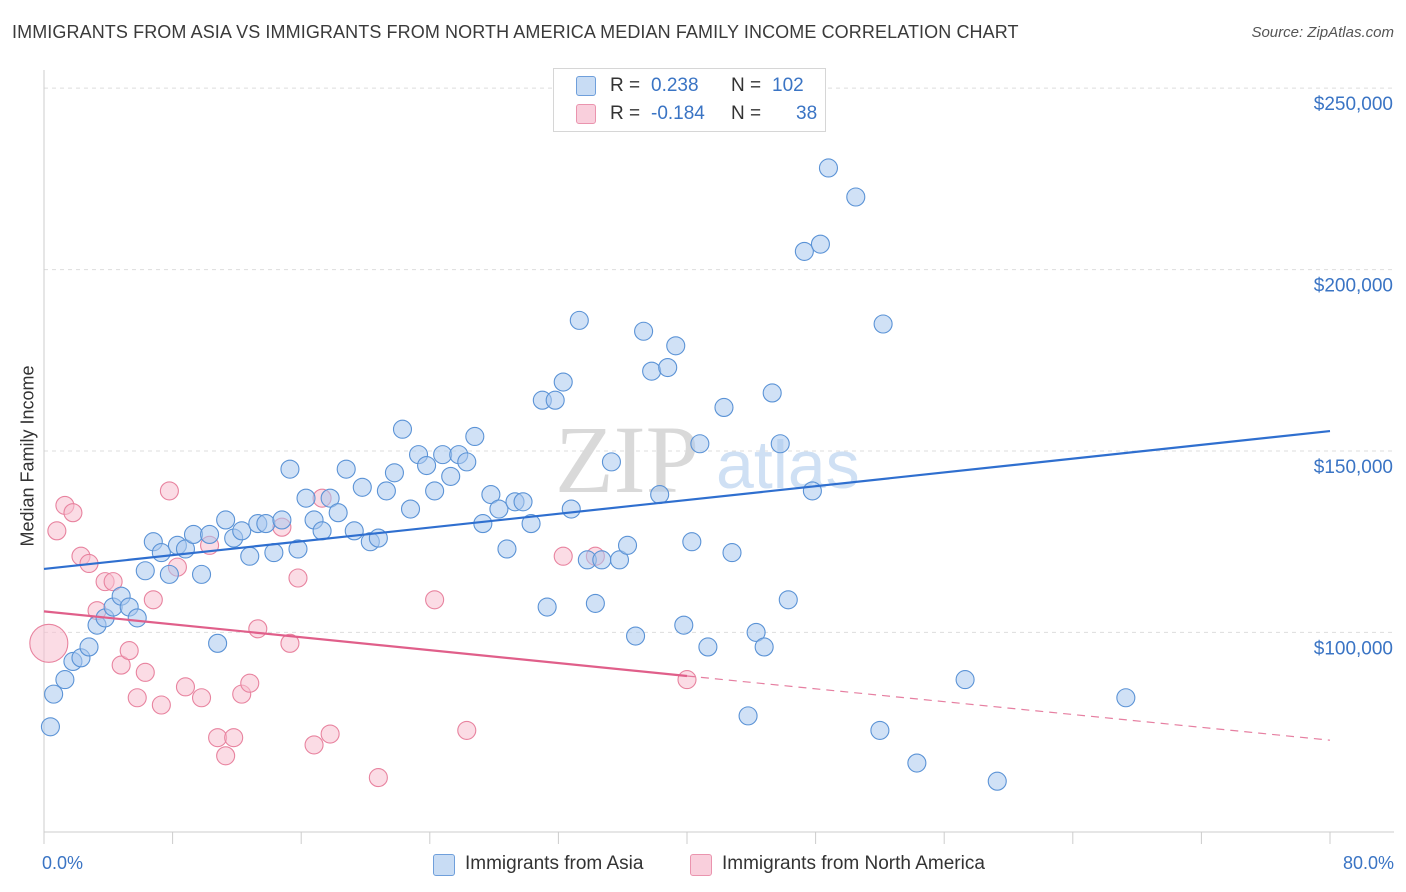  What do you see at coordinates (444, 865) in the screenshot?
I see `legend-swatch-asia` at bounding box center [444, 865].